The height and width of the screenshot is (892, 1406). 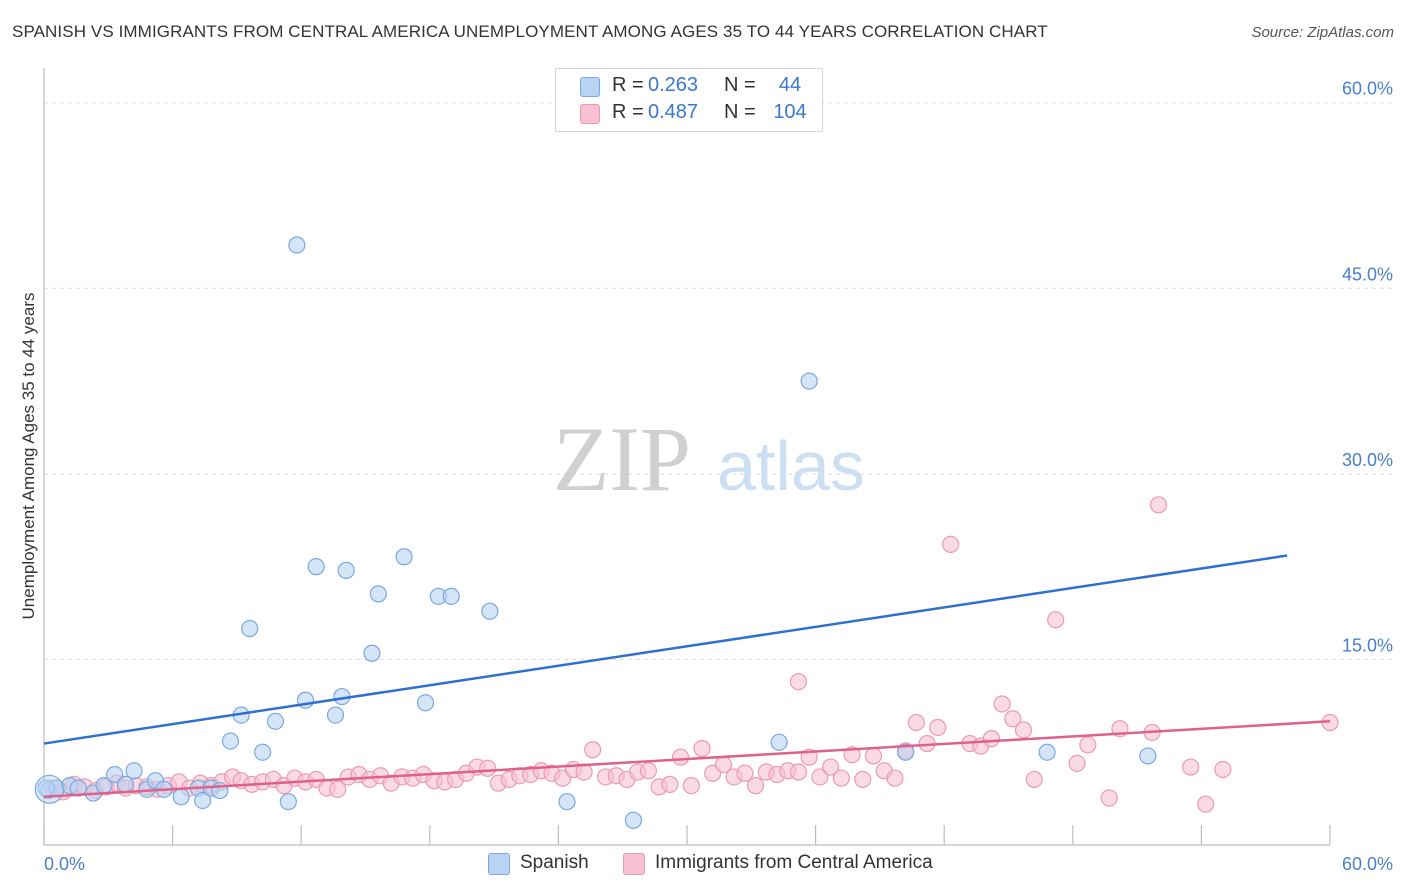 What do you see at coordinates (790, 112) in the screenshot?
I see `n-value: 104` at bounding box center [790, 112].